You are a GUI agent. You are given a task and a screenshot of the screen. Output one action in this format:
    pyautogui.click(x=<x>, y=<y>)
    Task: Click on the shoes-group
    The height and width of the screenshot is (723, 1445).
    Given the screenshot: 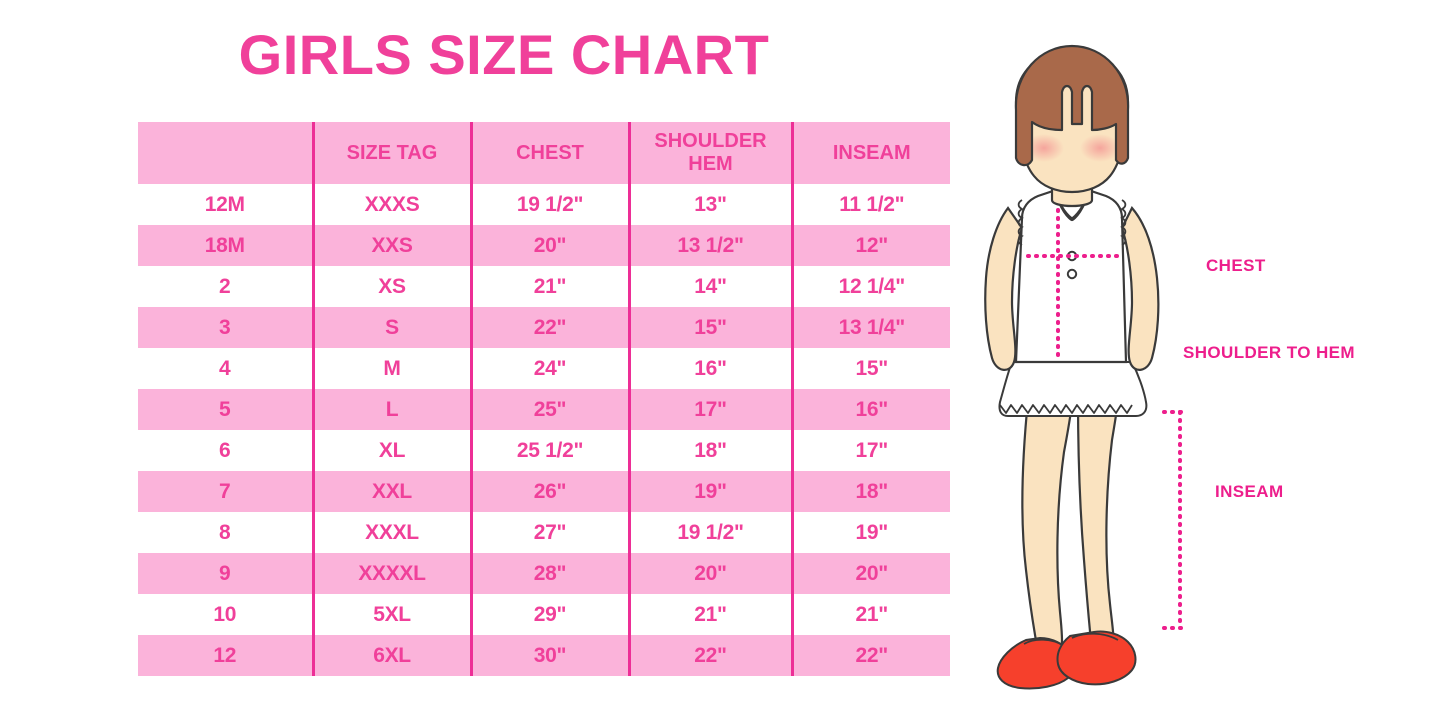 What is the action you would take?
    pyautogui.click(x=1066, y=660)
    